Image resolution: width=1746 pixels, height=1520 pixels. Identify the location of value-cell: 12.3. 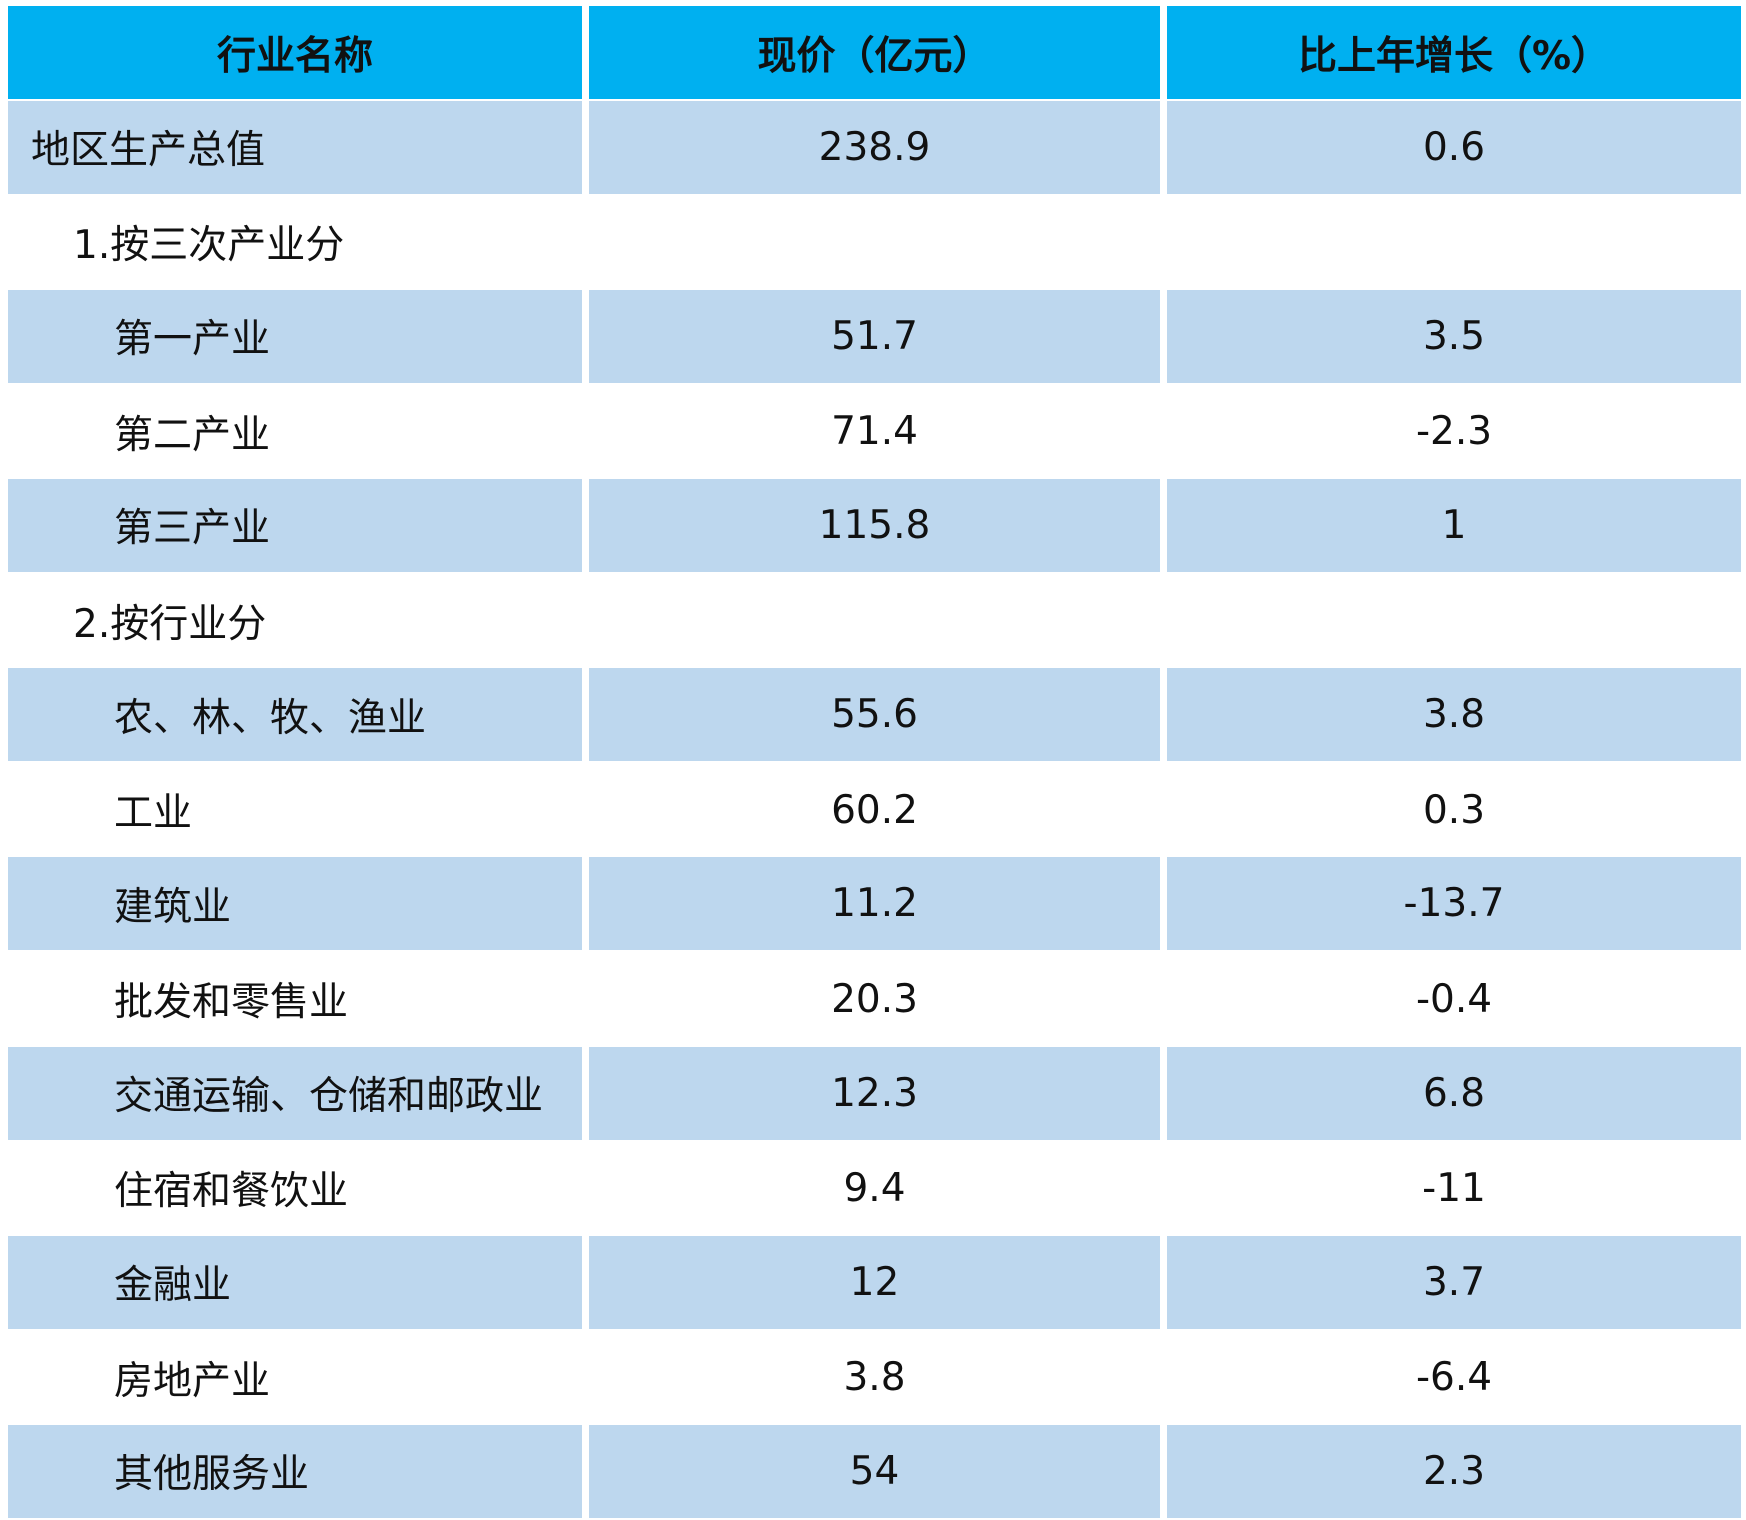
(874, 1093).